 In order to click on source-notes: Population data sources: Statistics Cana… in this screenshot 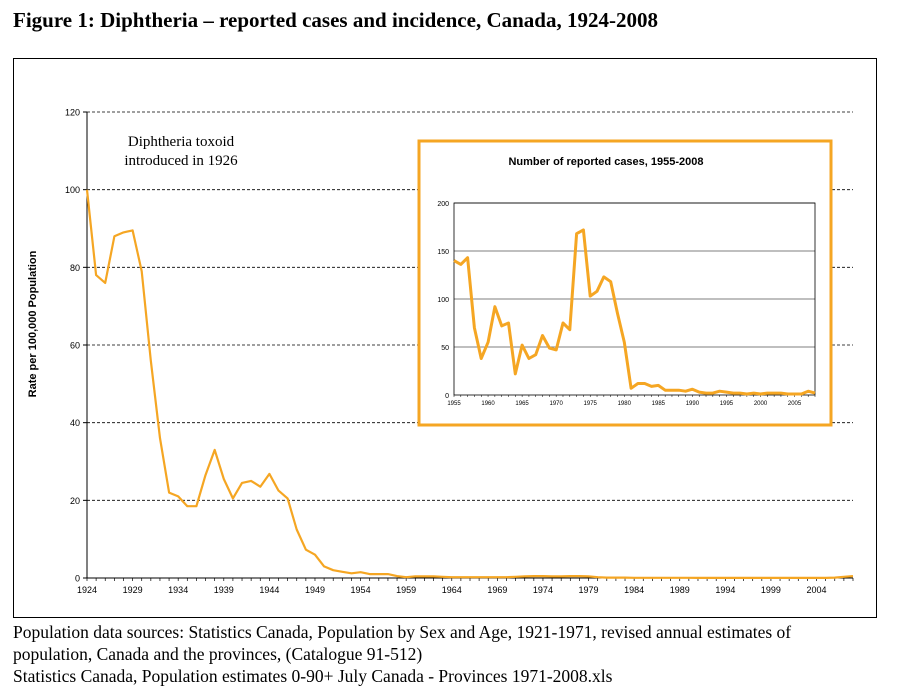, I will do `click(463, 654)`.